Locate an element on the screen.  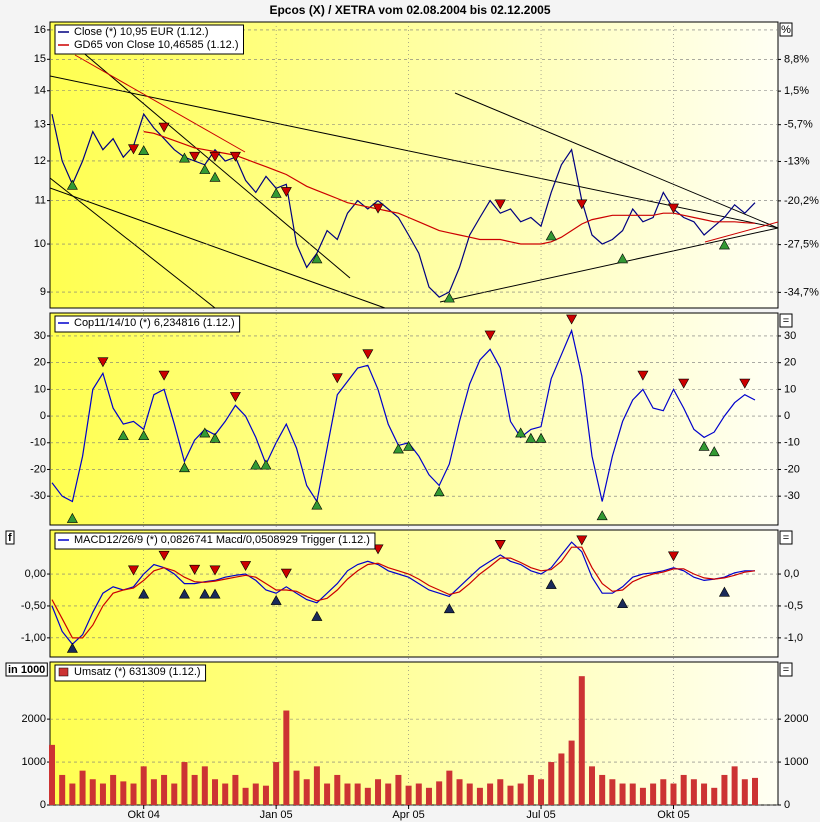
y2-tick-label: -10 is located at coordinates (792, 443).